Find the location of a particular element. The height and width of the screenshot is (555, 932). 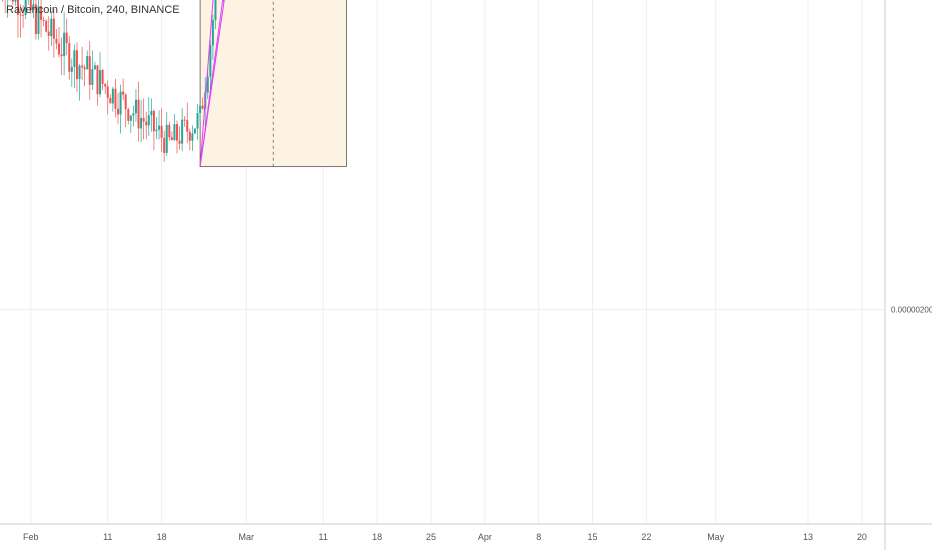

measure-boxes is located at coordinates (273, 84).